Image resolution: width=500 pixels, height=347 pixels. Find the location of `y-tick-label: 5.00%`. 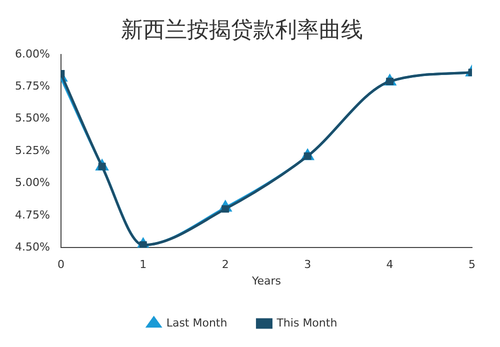

y-tick-label: 5.00% is located at coordinates (32, 183).